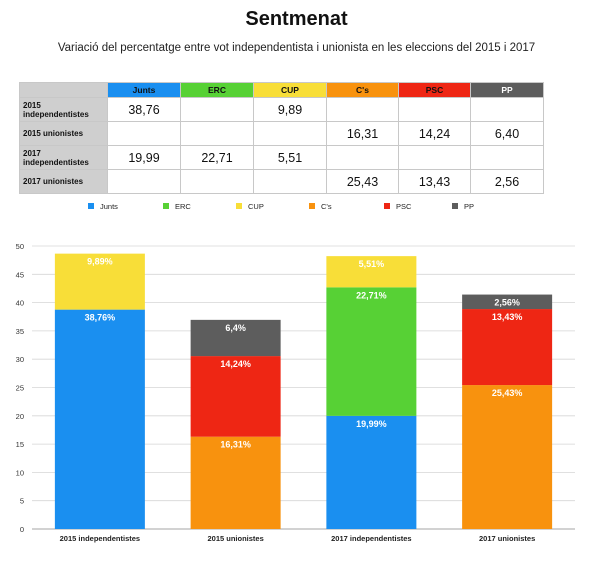 This screenshot has width=593, height=579. I want to click on legend: Junts ERC CUP C's PSC PP, so click(296, 209).